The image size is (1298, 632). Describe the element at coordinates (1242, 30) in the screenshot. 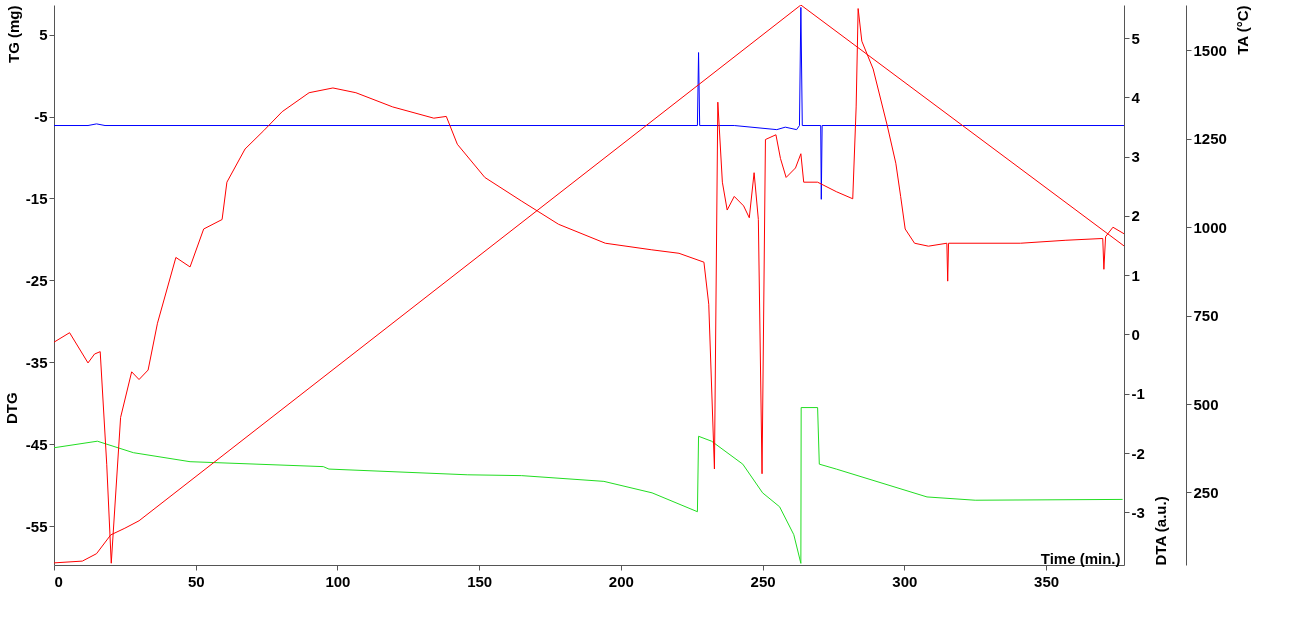

I see `y3-axis-title: TA (°C)` at that location.